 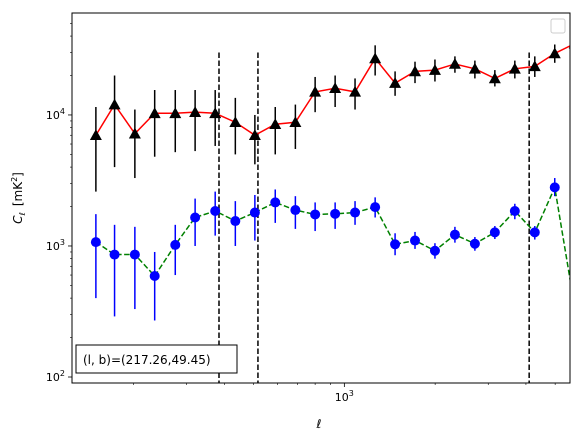 What do you see at coordinates (147, 360) in the screenshot?
I see `annotation-text: (l, b)=(217.26,49.45)` at bounding box center [147, 360].